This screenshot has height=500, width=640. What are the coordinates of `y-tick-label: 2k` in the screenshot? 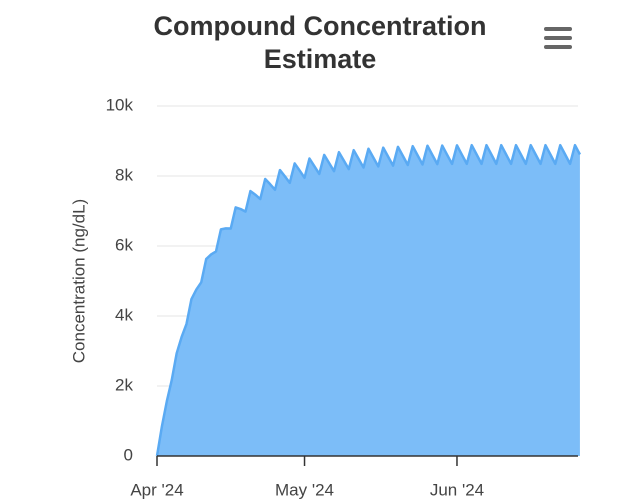 It's located at (124, 384).